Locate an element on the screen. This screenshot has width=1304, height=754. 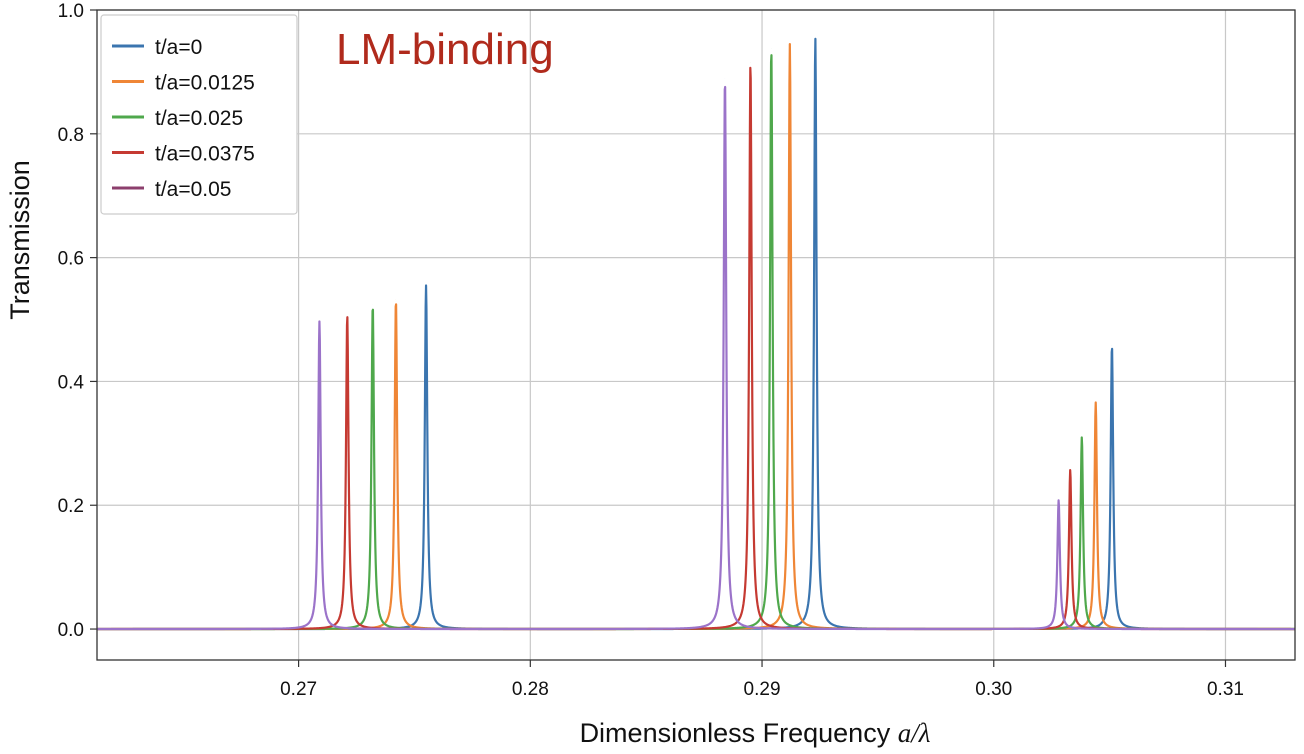
y-tick-label: 1.0 is located at coordinates (71, 11).